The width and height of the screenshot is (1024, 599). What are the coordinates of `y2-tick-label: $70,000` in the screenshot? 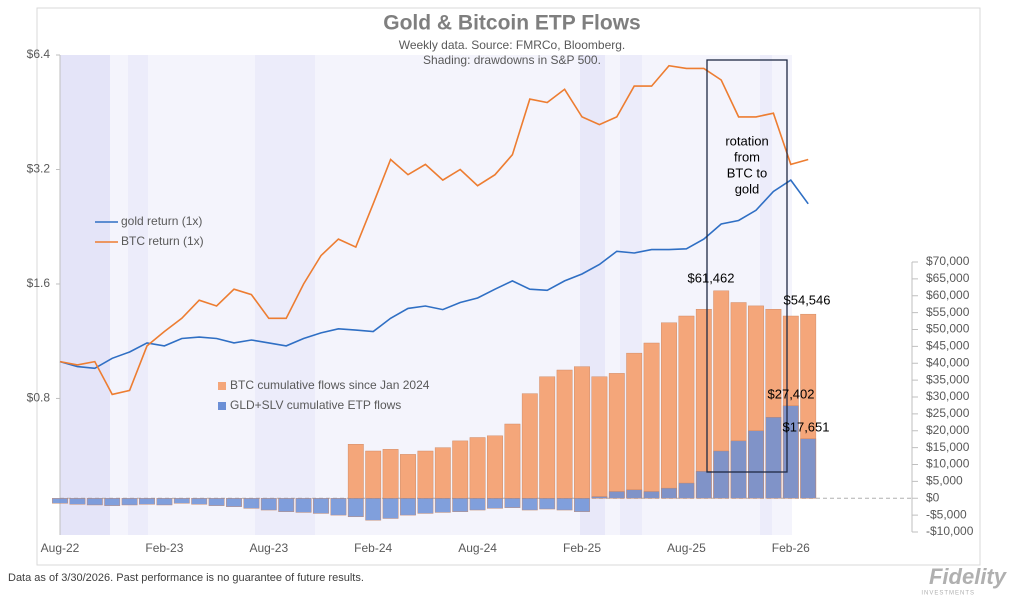 It's located at (948, 261).